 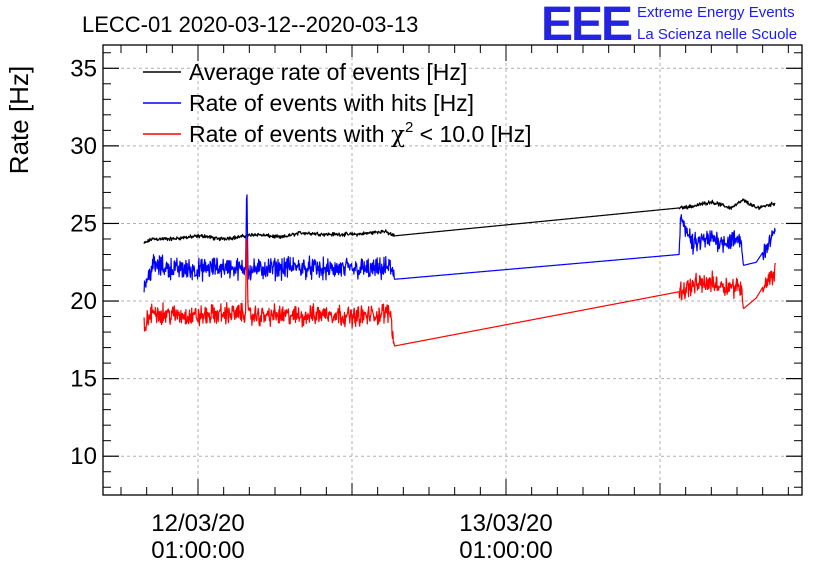 I want to click on y-tick-label: 35, so click(x=83, y=68).